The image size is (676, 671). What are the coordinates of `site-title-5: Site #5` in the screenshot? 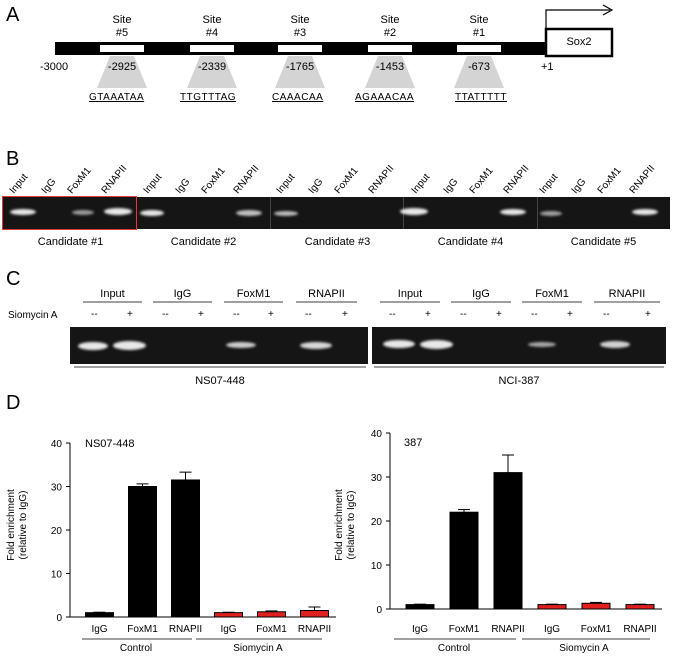 It's located at (122, 26).